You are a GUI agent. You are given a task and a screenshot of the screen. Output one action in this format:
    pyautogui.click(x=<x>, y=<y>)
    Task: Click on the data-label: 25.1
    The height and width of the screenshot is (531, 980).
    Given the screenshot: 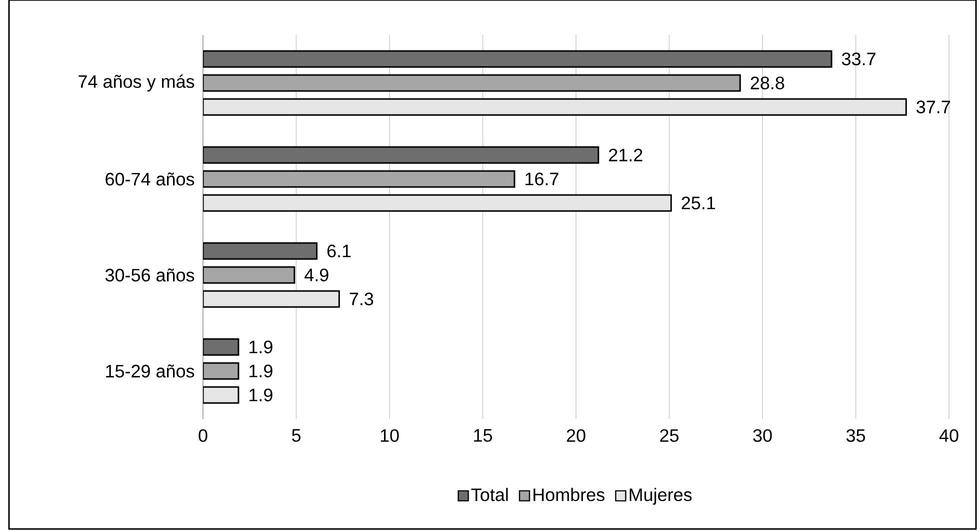 What is the action you would take?
    pyautogui.click(x=699, y=203)
    